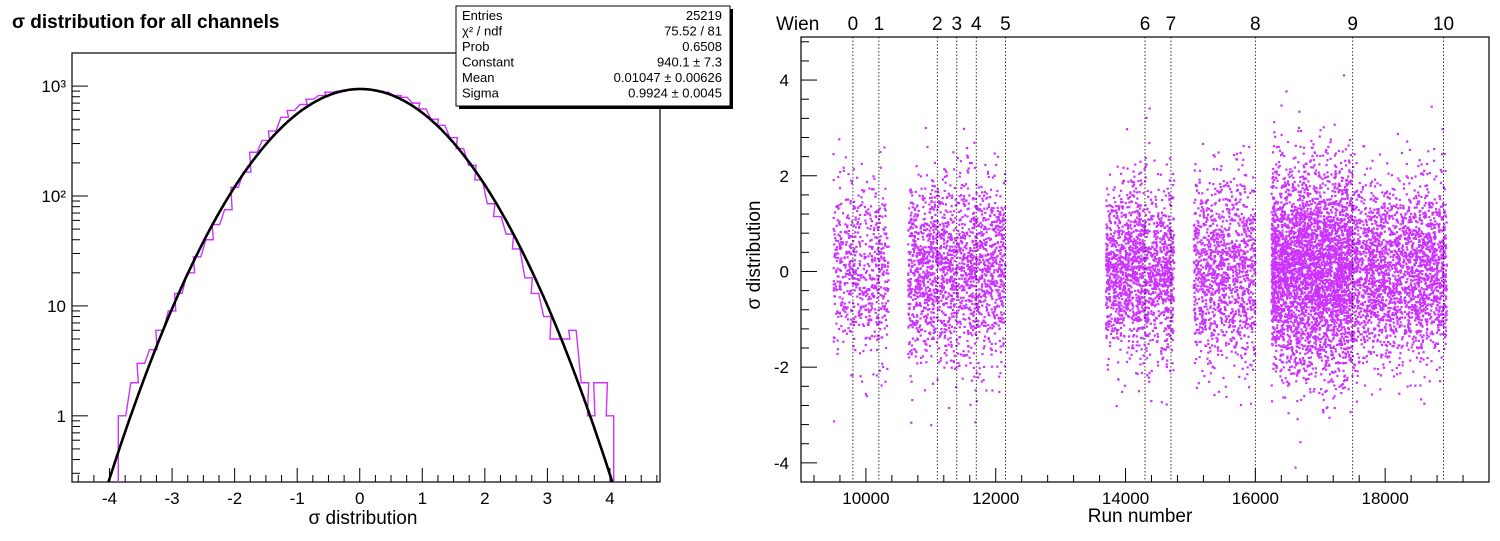  Describe the element at coordinates (704, 15) in the screenshot. I see `stats-value: 25219` at that location.